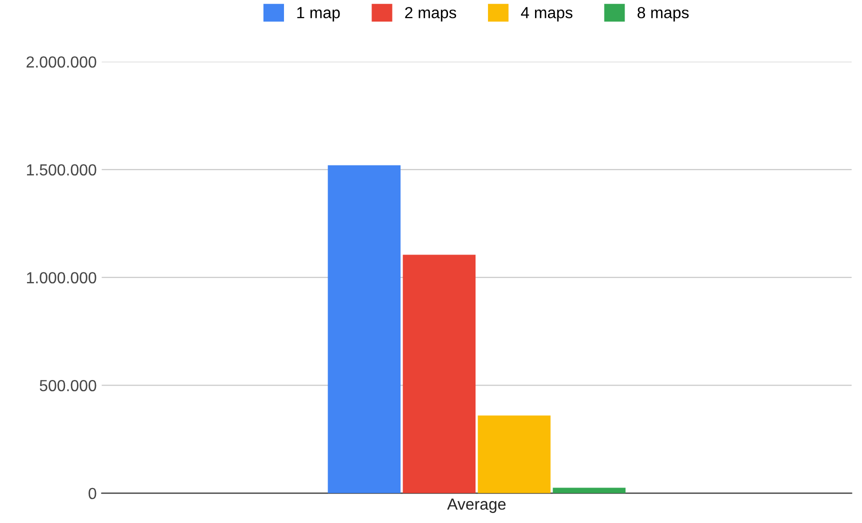 Image resolution: width=862 pixels, height=523 pixels. Describe the element at coordinates (430, 14) in the screenshot. I see `legend-label: 2 maps` at that location.